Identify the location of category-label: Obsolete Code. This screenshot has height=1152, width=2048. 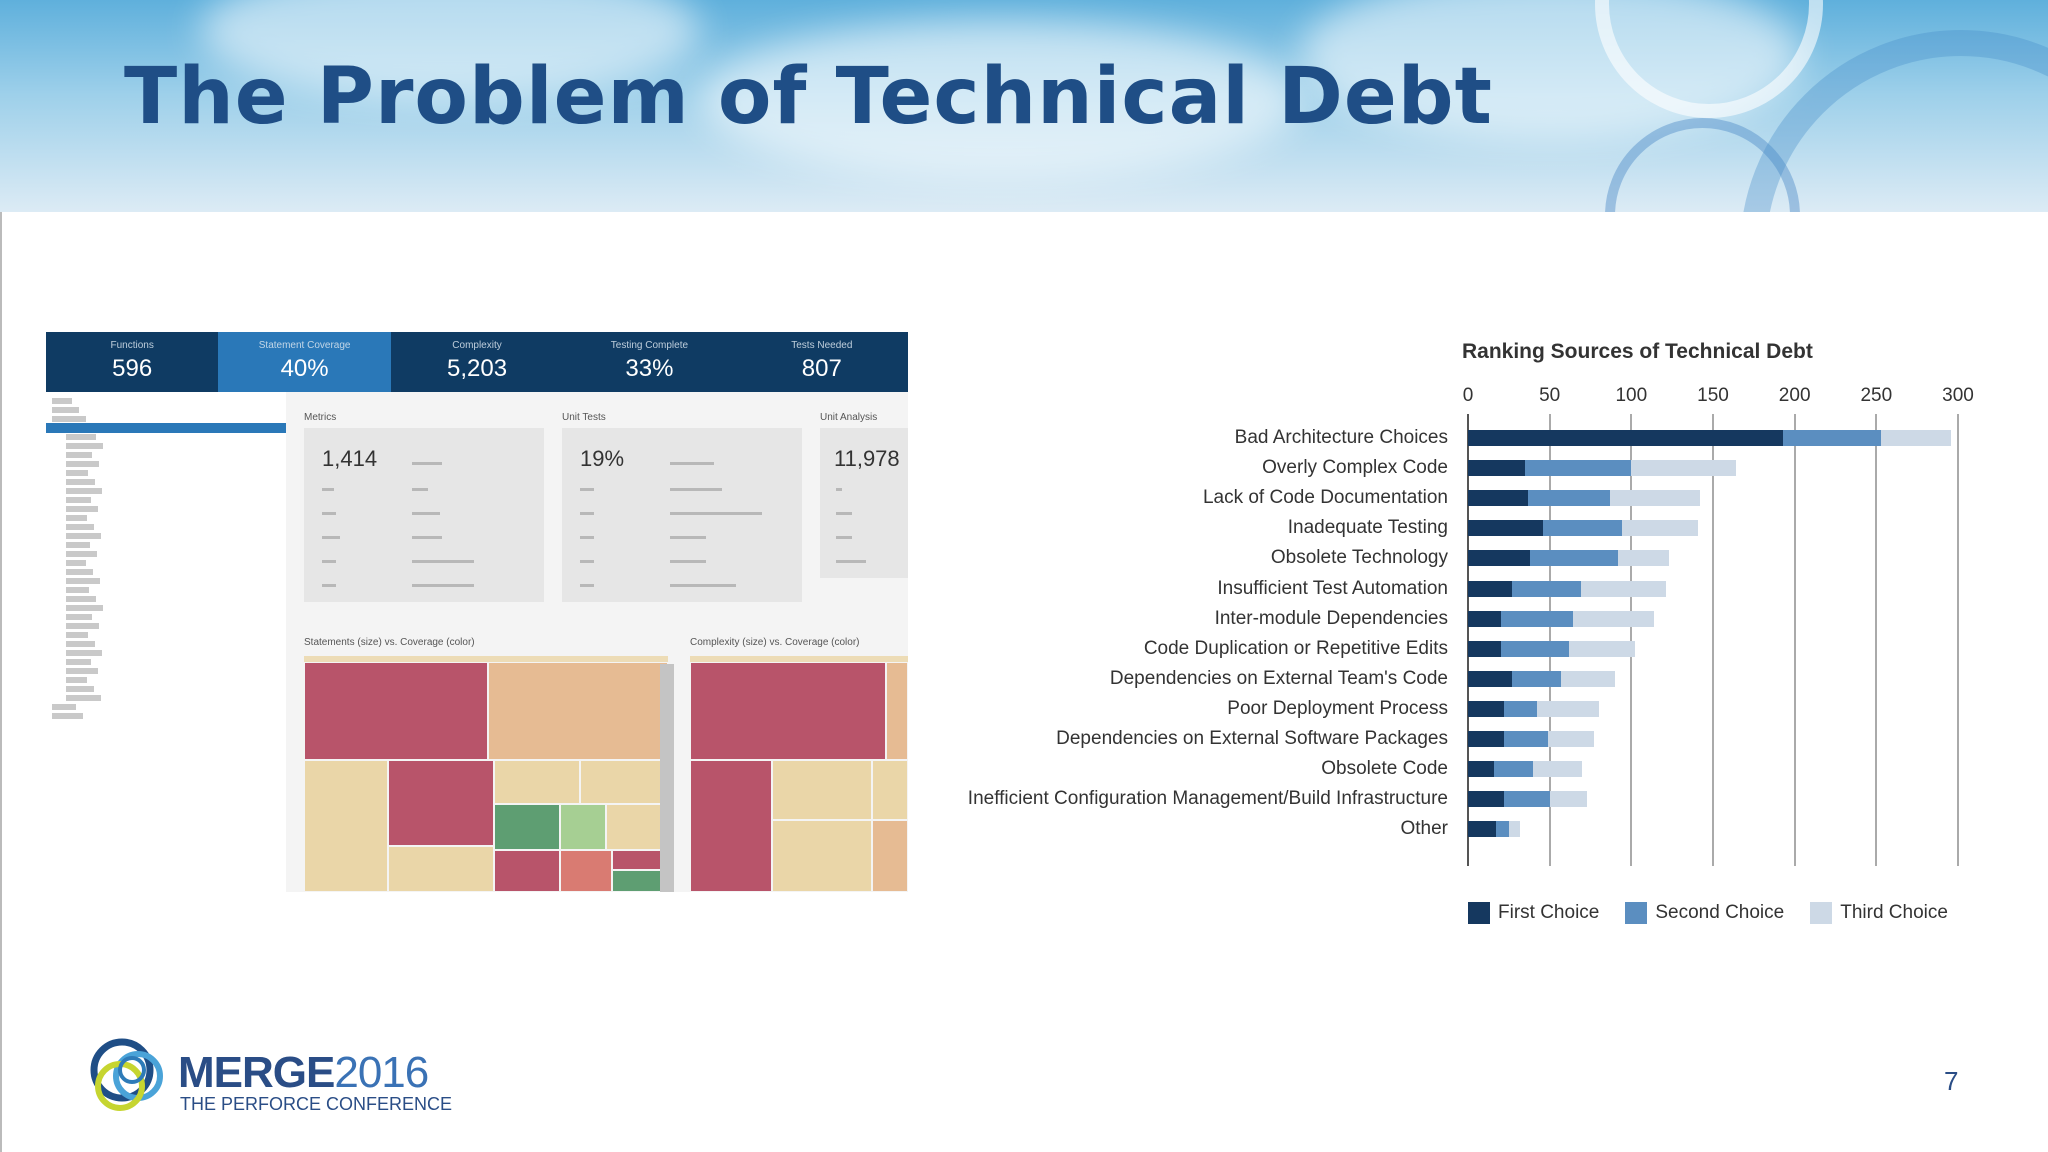
(1384, 769).